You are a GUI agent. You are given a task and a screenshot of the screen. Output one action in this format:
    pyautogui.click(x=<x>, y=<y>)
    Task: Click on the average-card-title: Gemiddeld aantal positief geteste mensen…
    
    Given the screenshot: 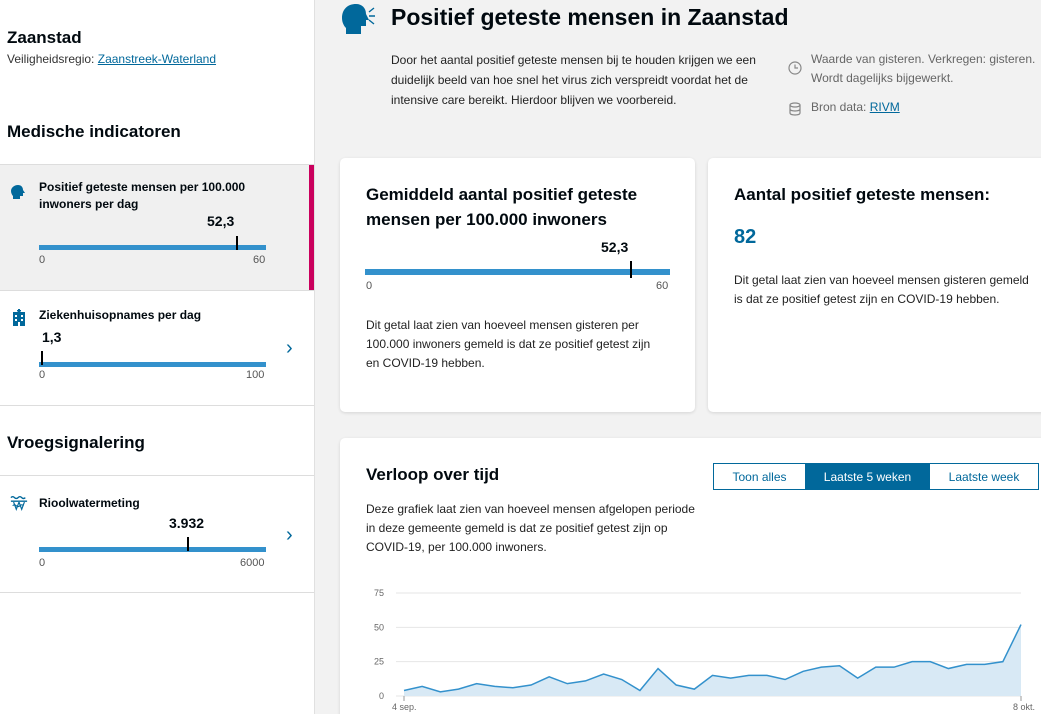 What is the action you would take?
    pyautogui.click(x=502, y=207)
    